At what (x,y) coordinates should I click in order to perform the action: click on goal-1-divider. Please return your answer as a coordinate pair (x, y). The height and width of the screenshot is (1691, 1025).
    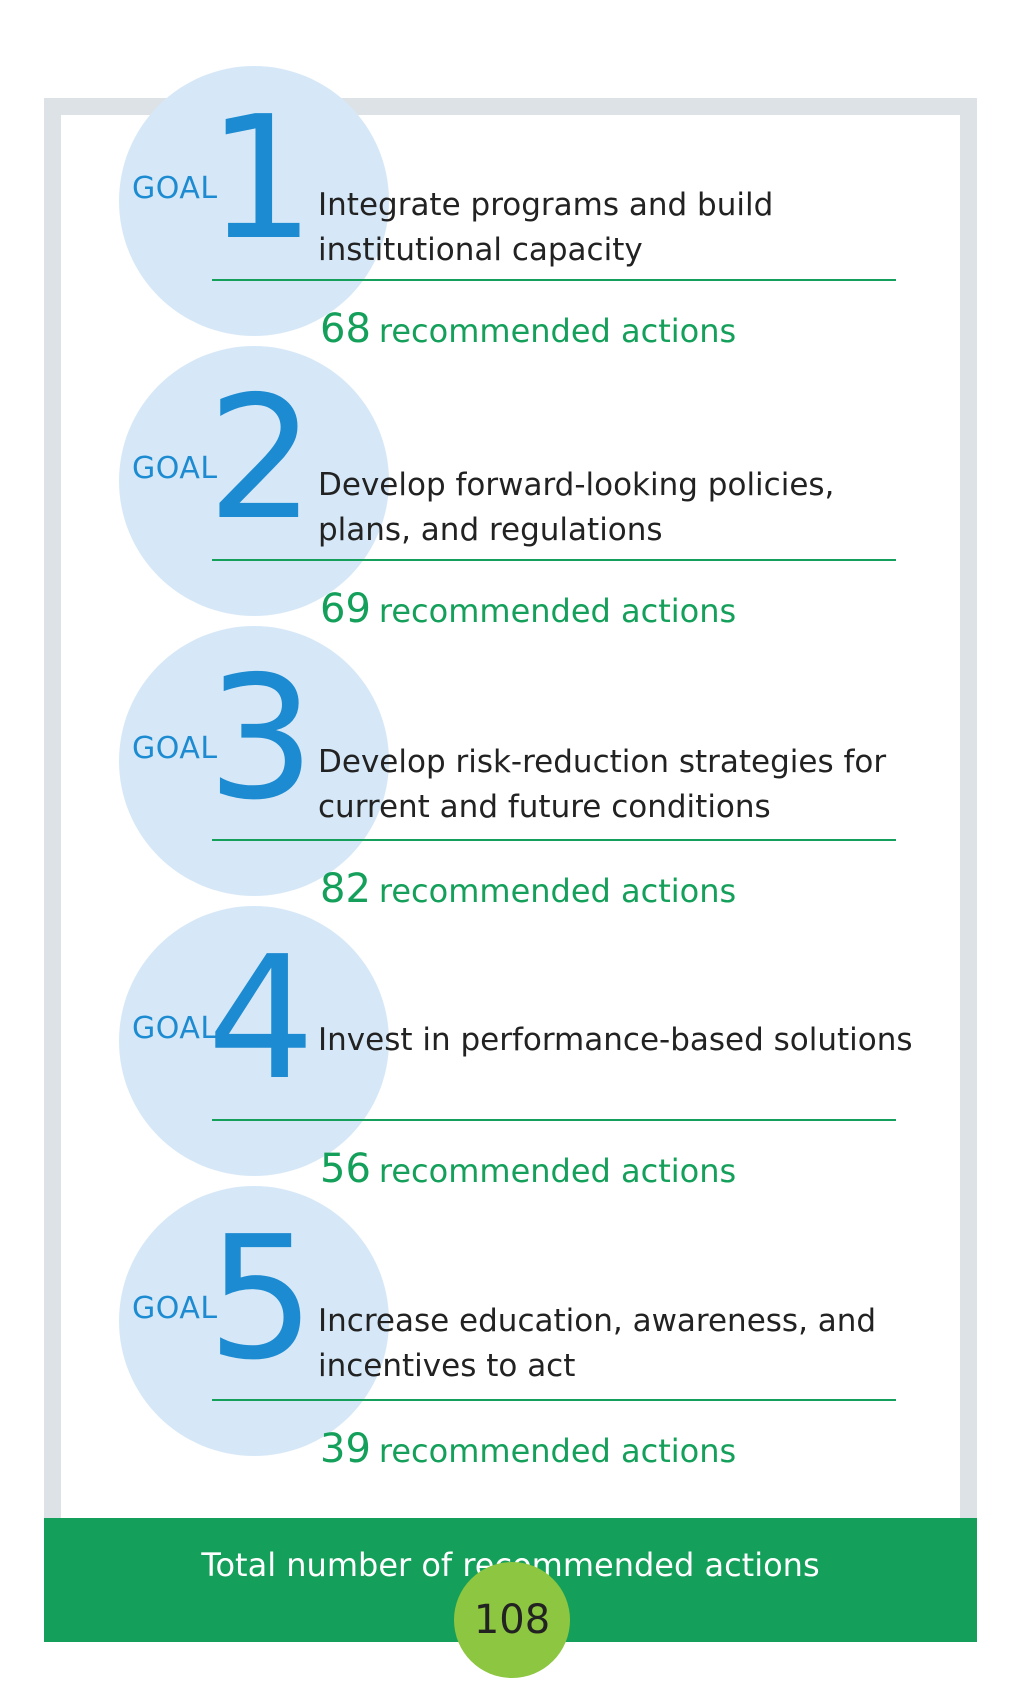
    Looking at the image, I should click on (554, 280).